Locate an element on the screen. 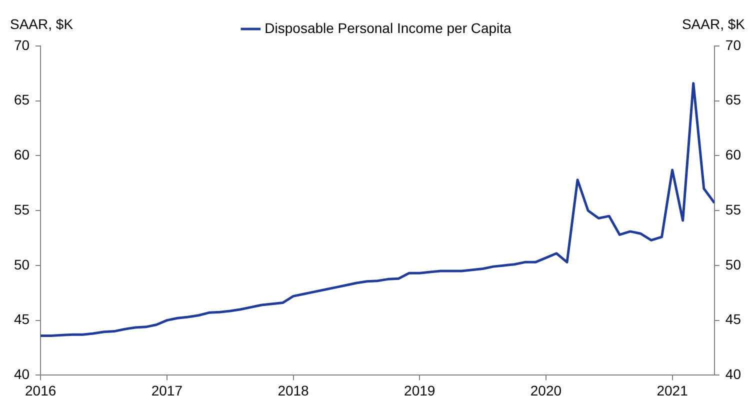  y-tick-label: 45 is located at coordinates (22, 319).